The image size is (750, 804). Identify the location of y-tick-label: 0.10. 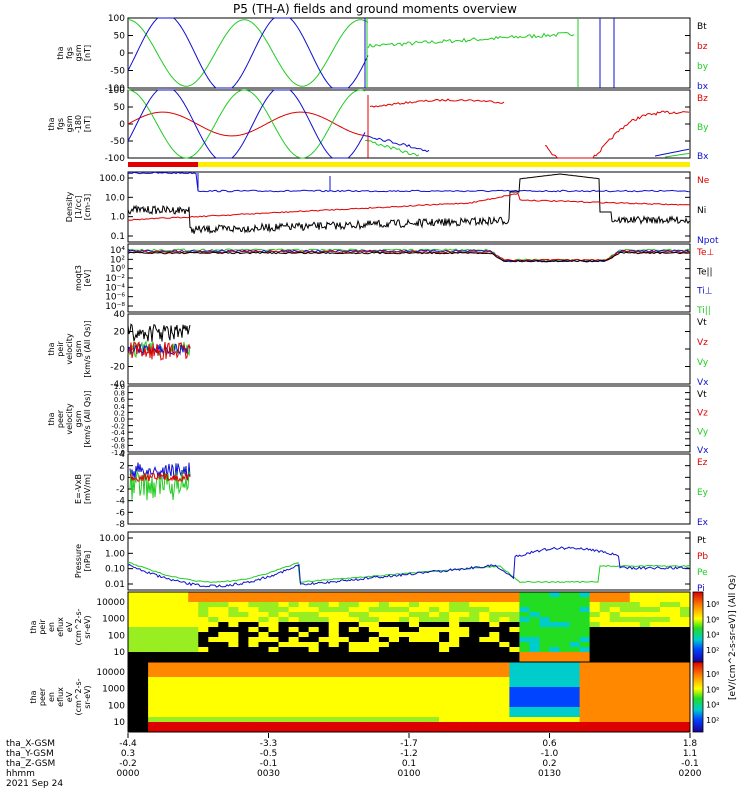
(115, 570).